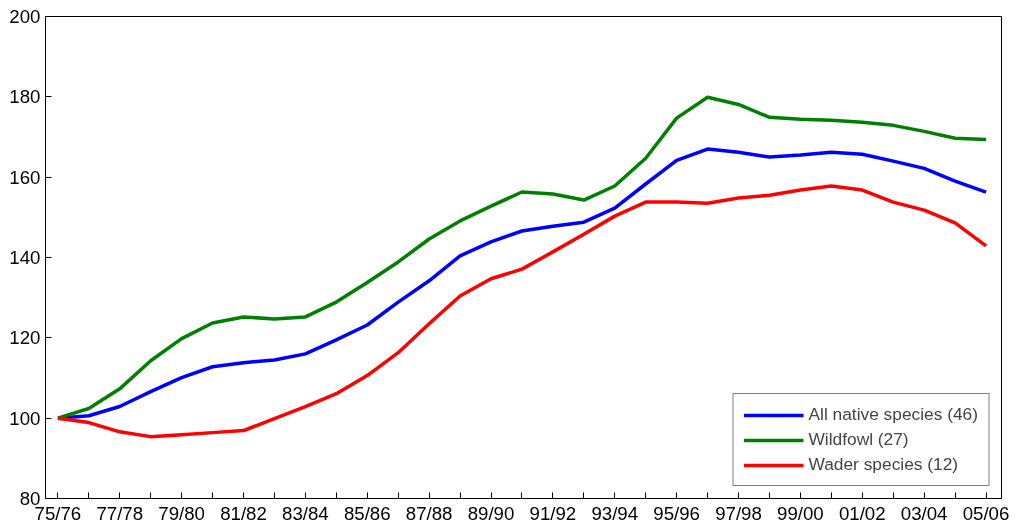 The image size is (1019, 531). Describe the element at coordinates (676, 513) in the screenshot. I see `x-tick-label: 95/96` at that location.